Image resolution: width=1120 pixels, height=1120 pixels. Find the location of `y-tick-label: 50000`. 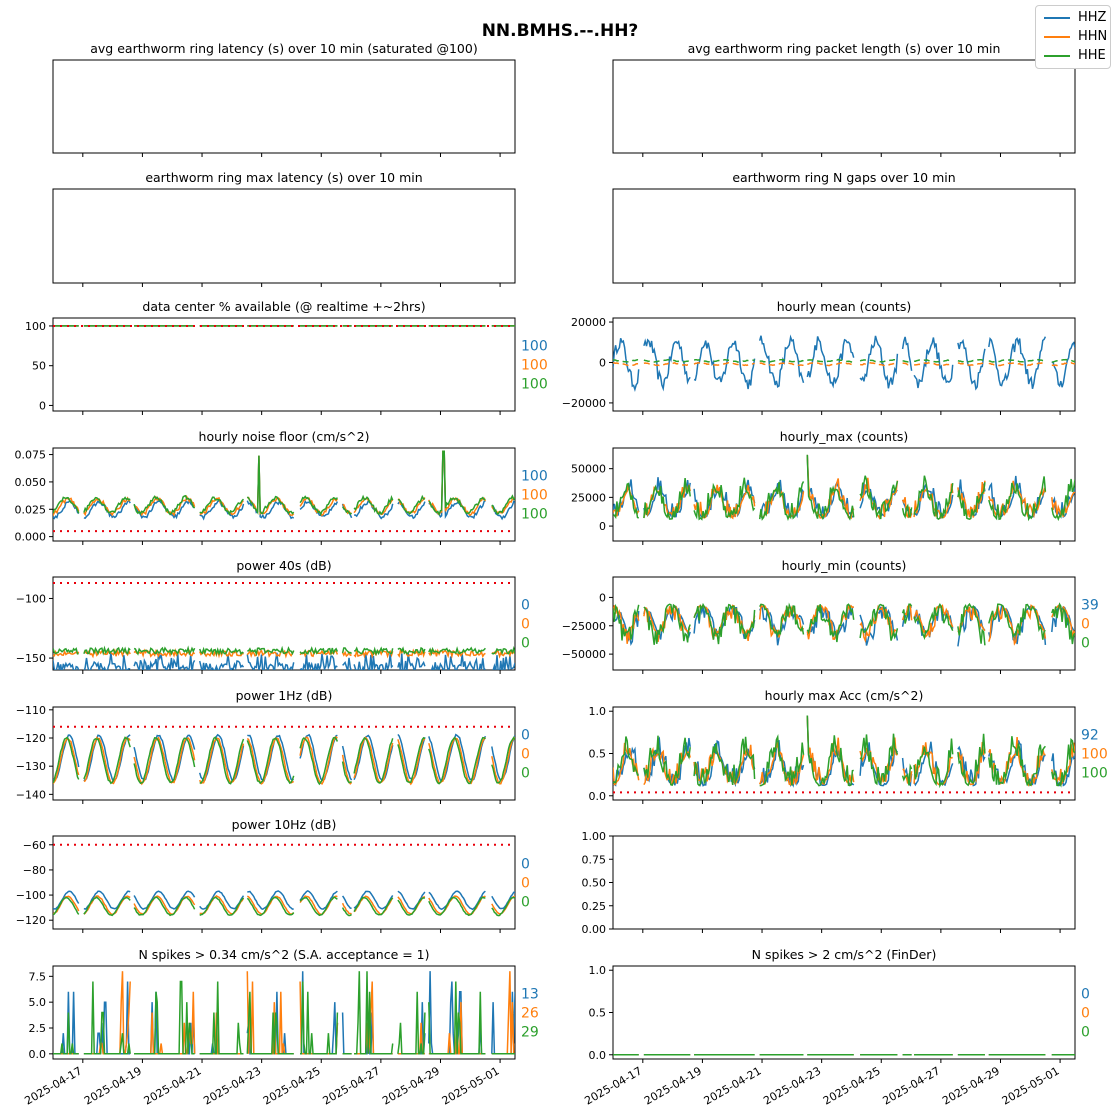

y-tick-label: 50000 is located at coordinates (588, 469).